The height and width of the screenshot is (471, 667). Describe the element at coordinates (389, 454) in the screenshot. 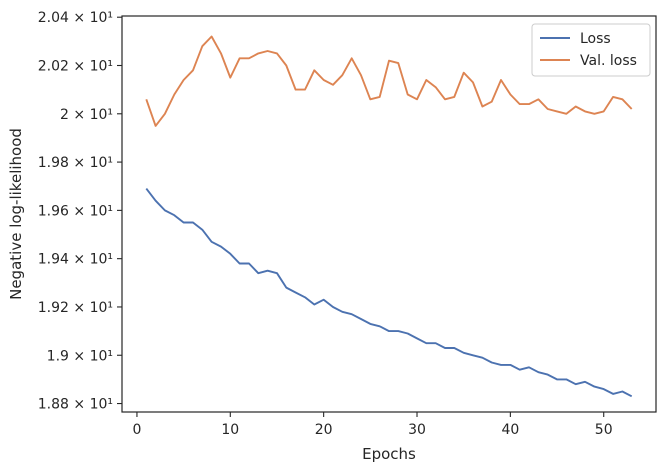

I see `x-axis-label: Epochs` at that location.